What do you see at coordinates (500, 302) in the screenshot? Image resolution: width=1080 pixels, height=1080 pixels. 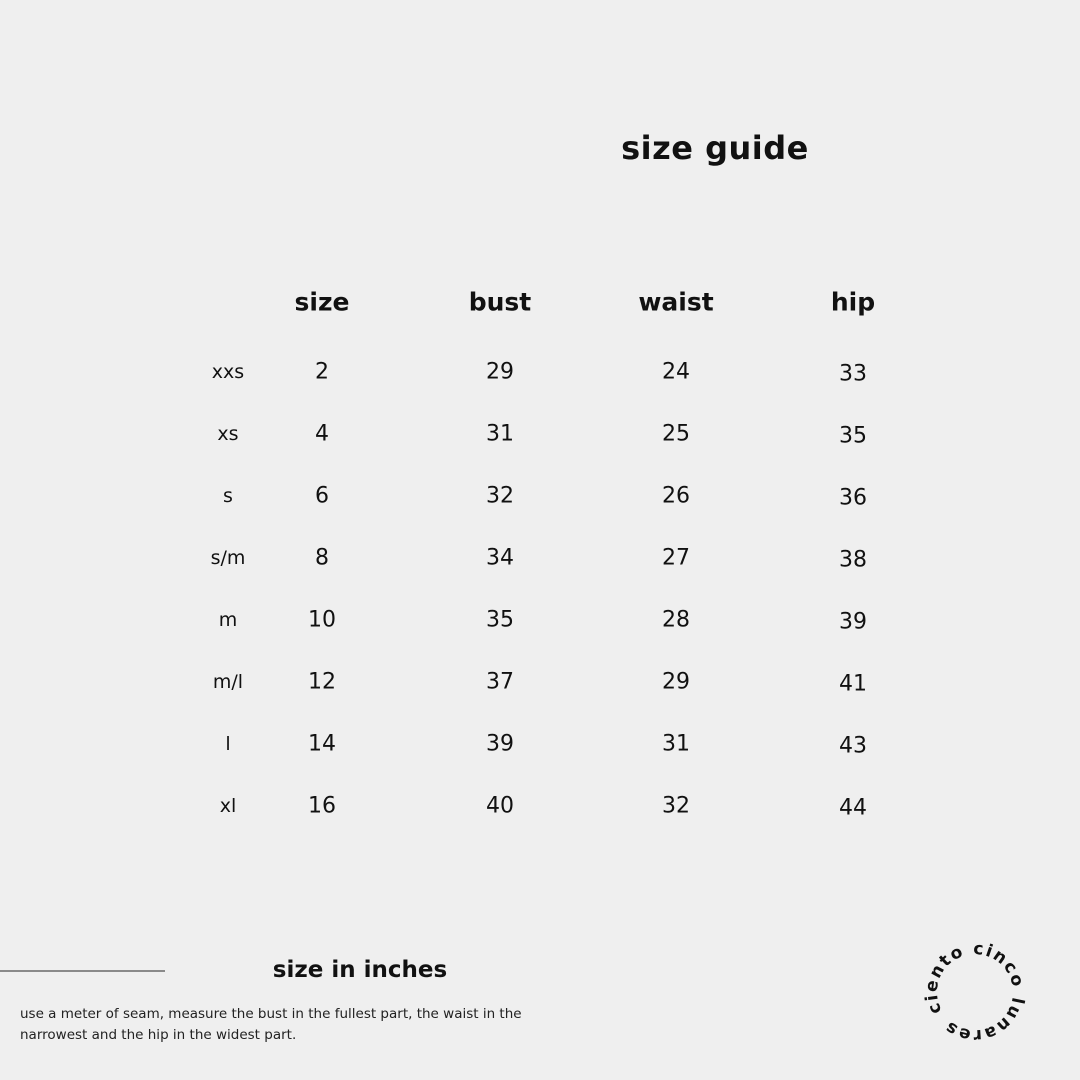 I see `column-header-bust: bust` at bounding box center [500, 302].